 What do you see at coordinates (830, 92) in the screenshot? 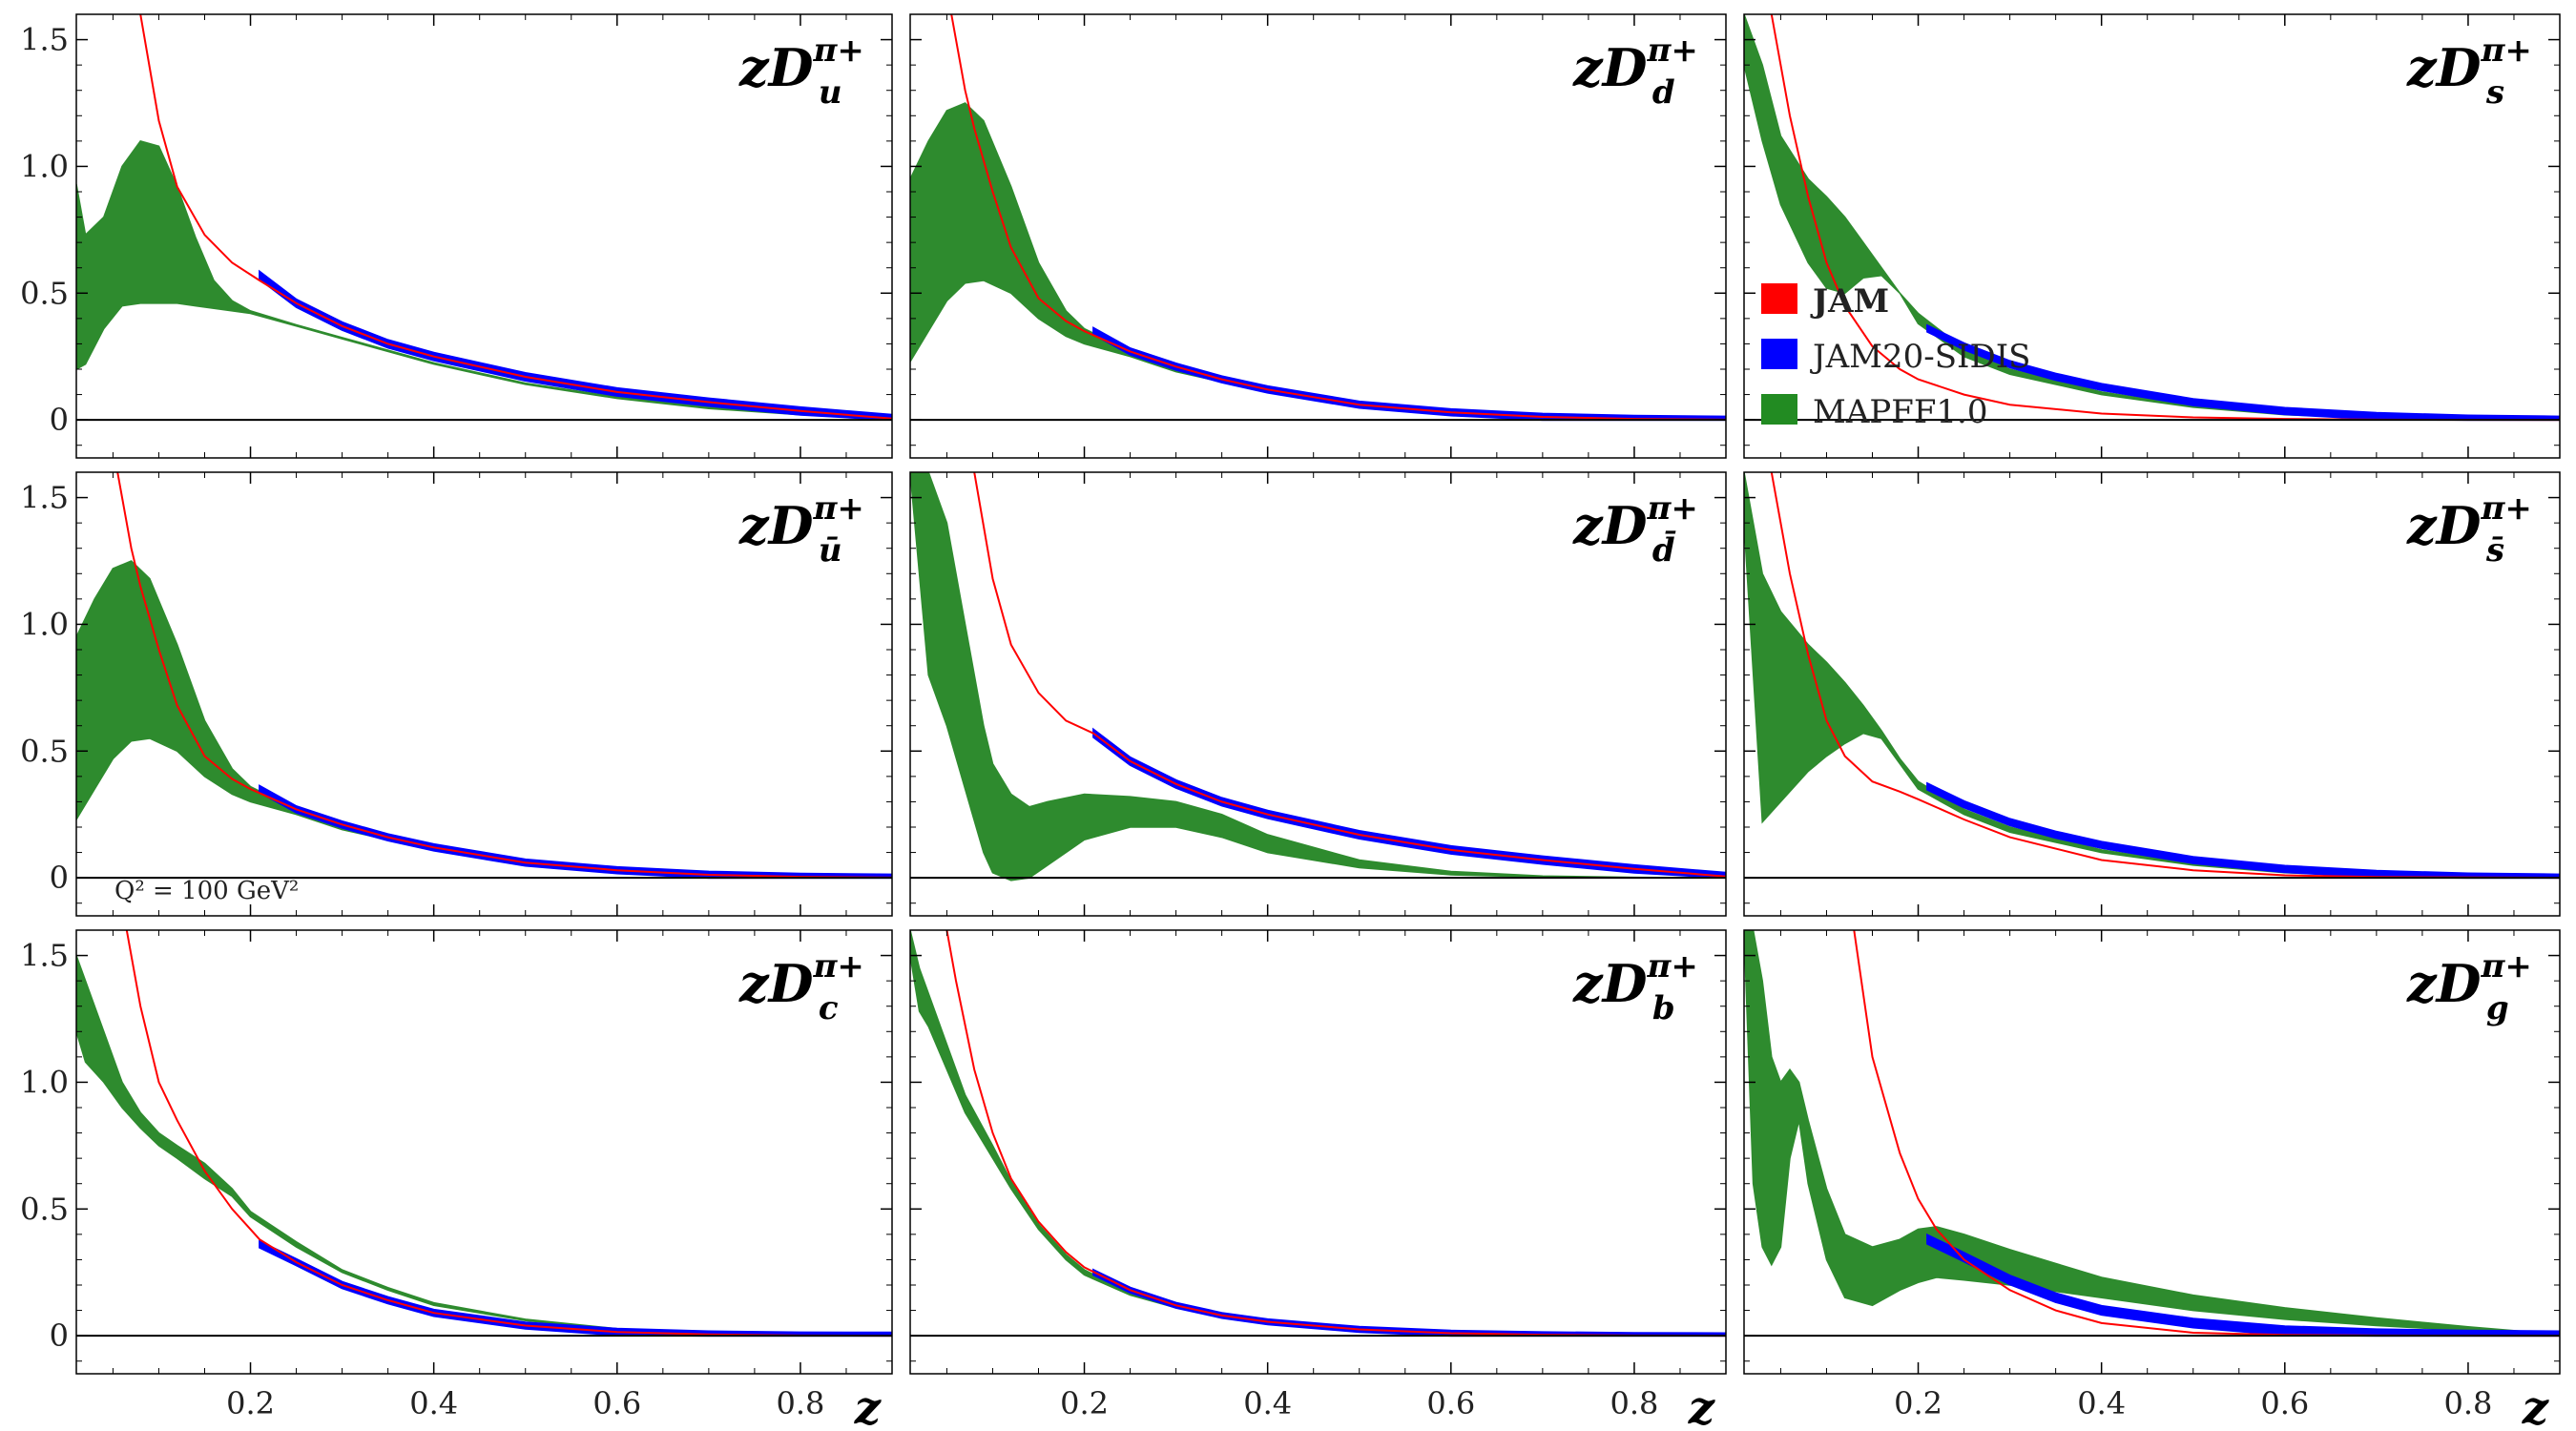
I see `panel-title-sub: u` at bounding box center [830, 92].